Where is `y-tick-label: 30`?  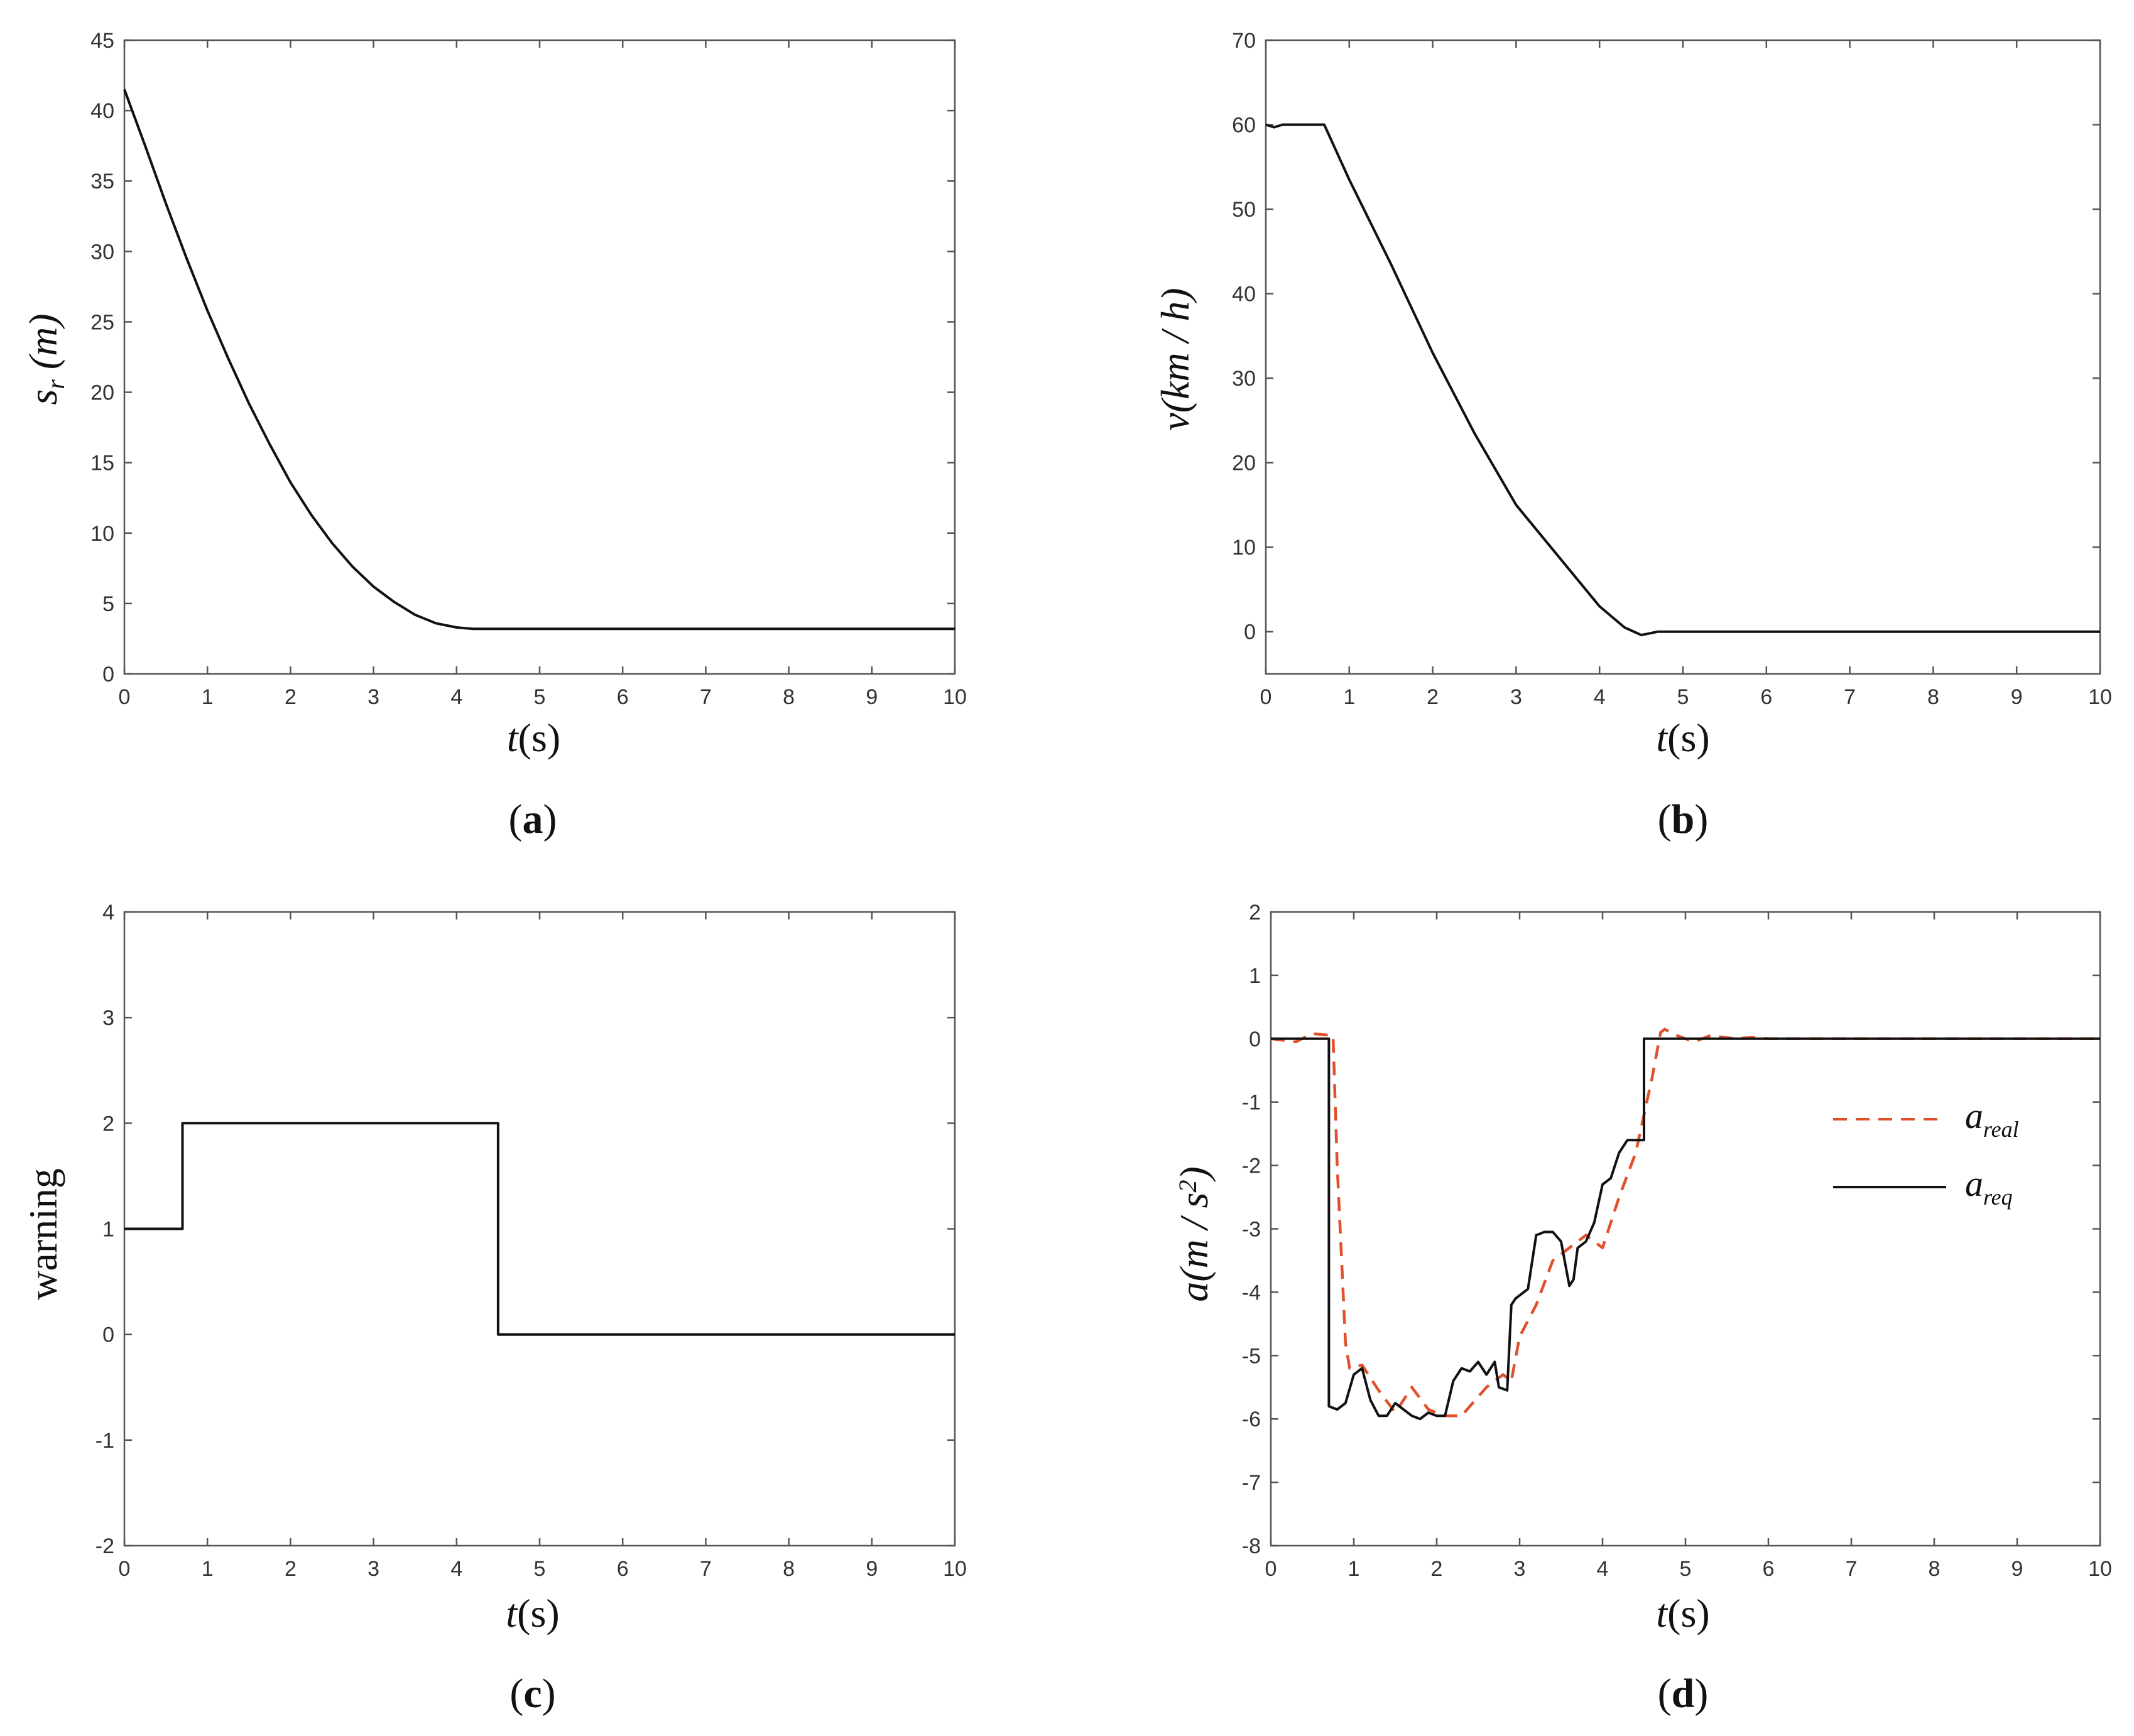 y-tick-label: 30 is located at coordinates (102, 252).